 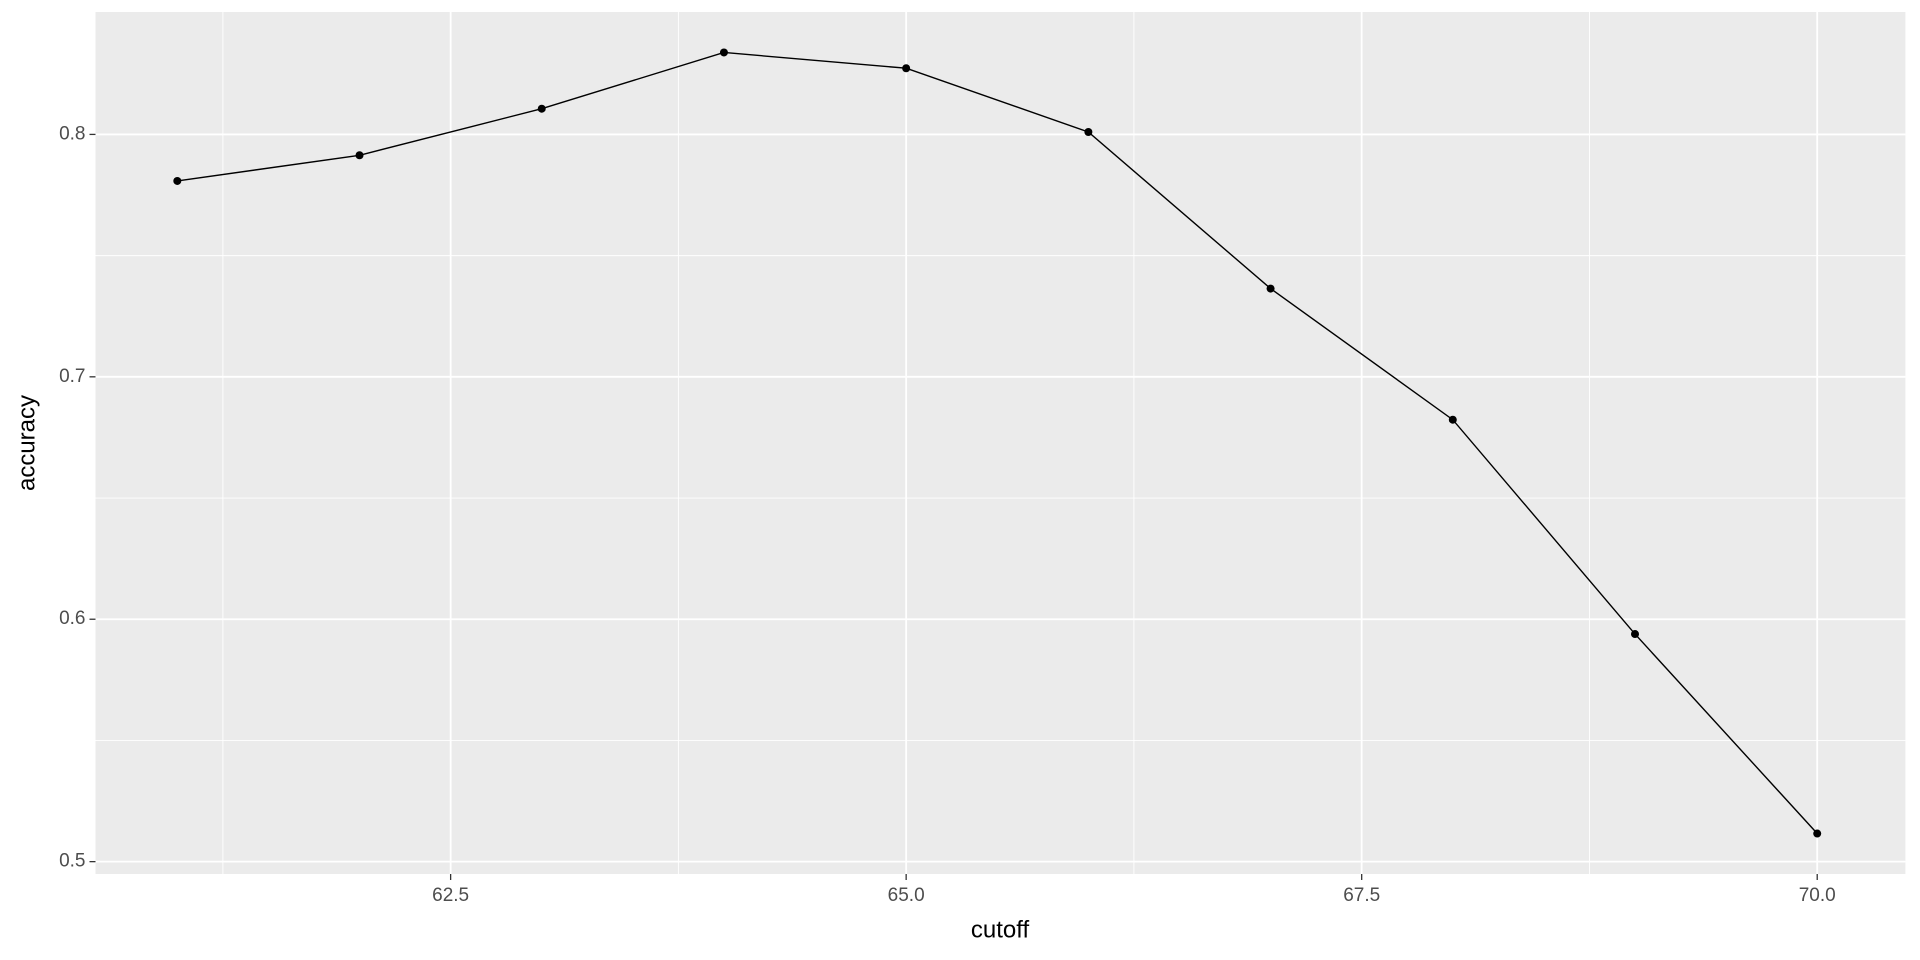 I want to click on x-axis-title: cutoff, so click(x=1000, y=929).